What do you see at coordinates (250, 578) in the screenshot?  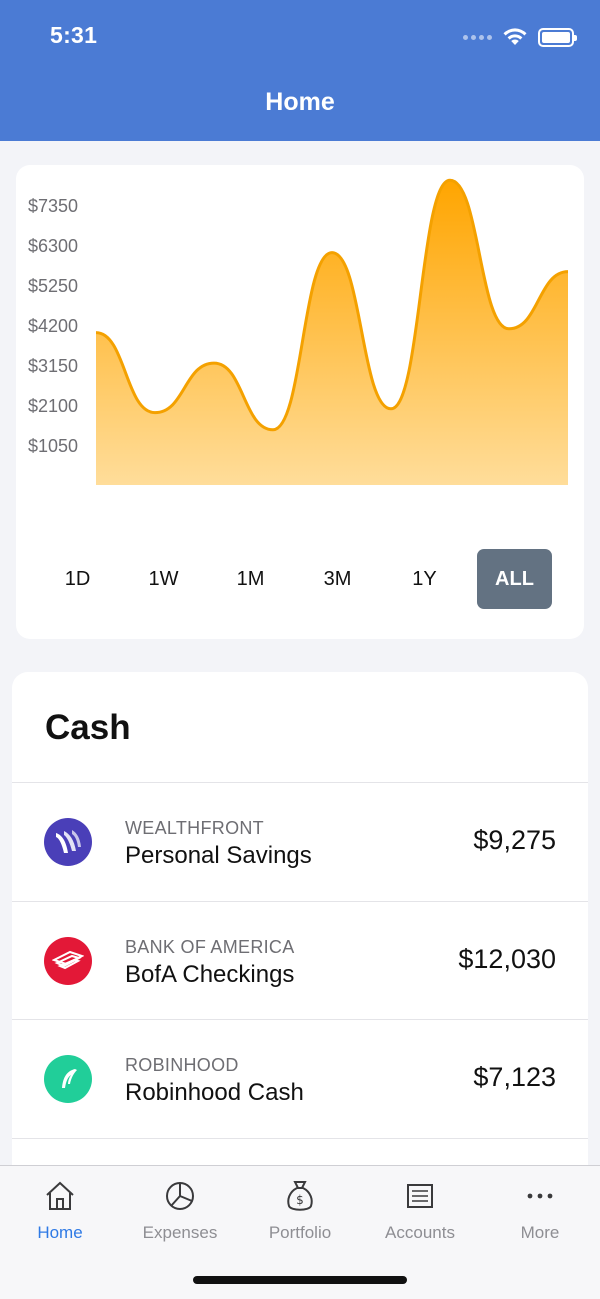 I see `range-button-1m: 1M` at bounding box center [250, 578].